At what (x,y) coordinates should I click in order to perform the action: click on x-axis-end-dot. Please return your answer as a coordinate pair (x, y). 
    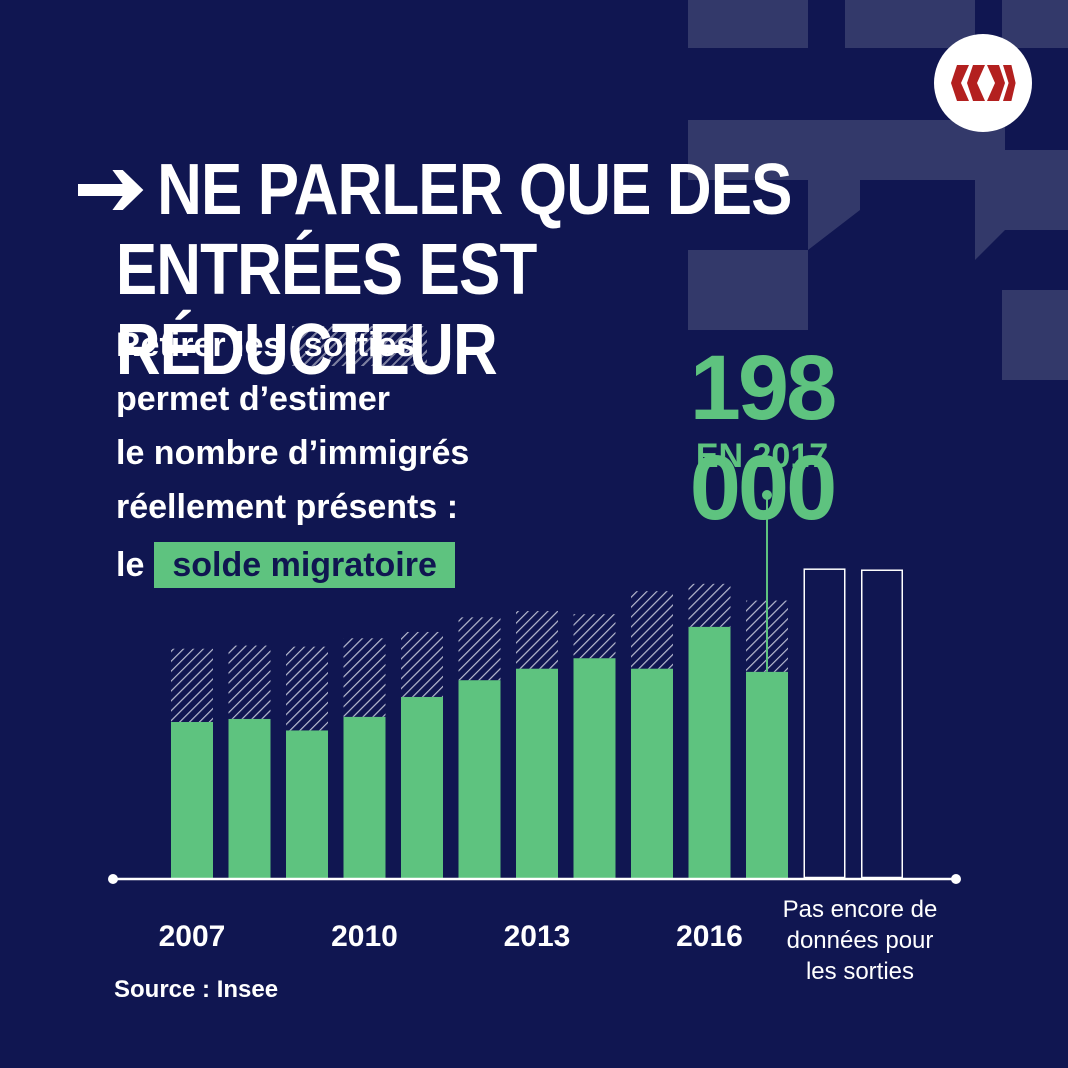
    Looking at the image, I should click on (956, 879).